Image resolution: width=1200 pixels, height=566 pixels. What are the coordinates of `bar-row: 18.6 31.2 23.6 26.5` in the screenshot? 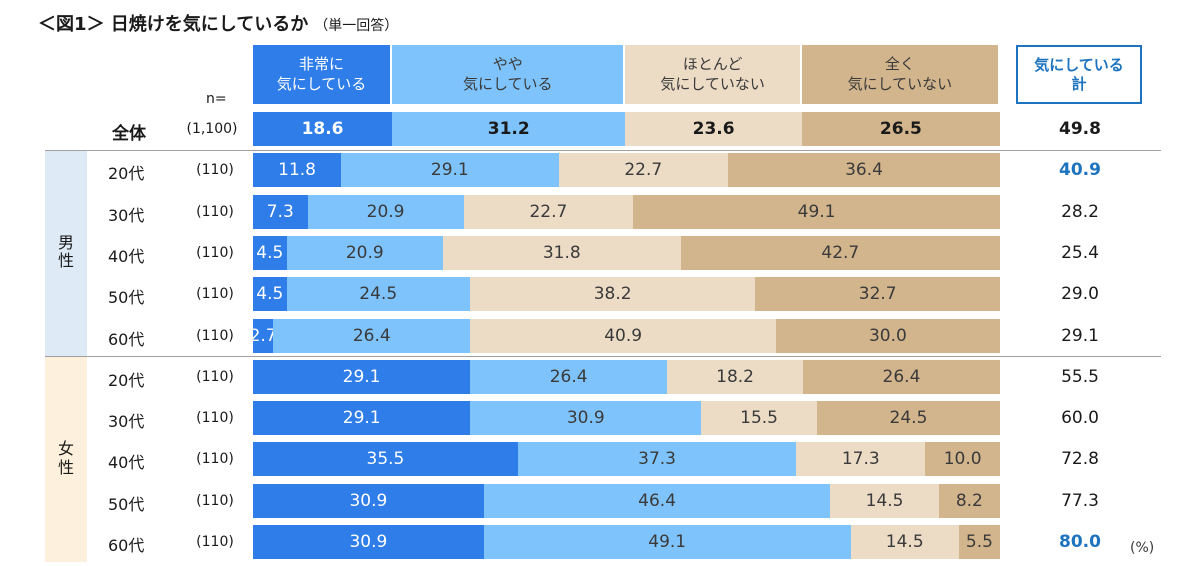 It's located at (626, 129).